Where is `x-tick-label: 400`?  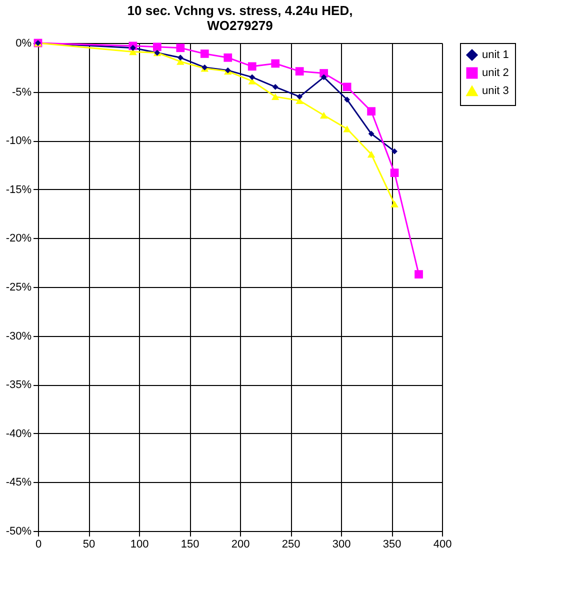 x-tick-label: 400 is located at coordinates (442, 544).